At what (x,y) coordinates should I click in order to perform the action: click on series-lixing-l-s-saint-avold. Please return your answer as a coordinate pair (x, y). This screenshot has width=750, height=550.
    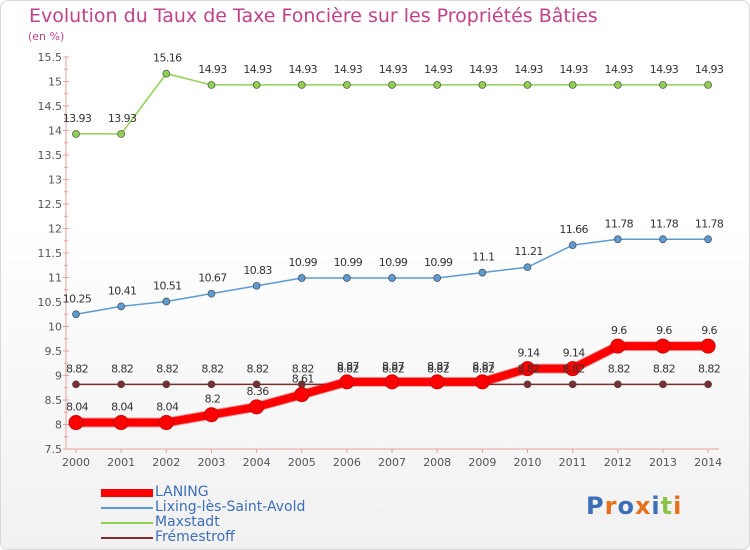
    Looking at the image, I should click on (392, 277).